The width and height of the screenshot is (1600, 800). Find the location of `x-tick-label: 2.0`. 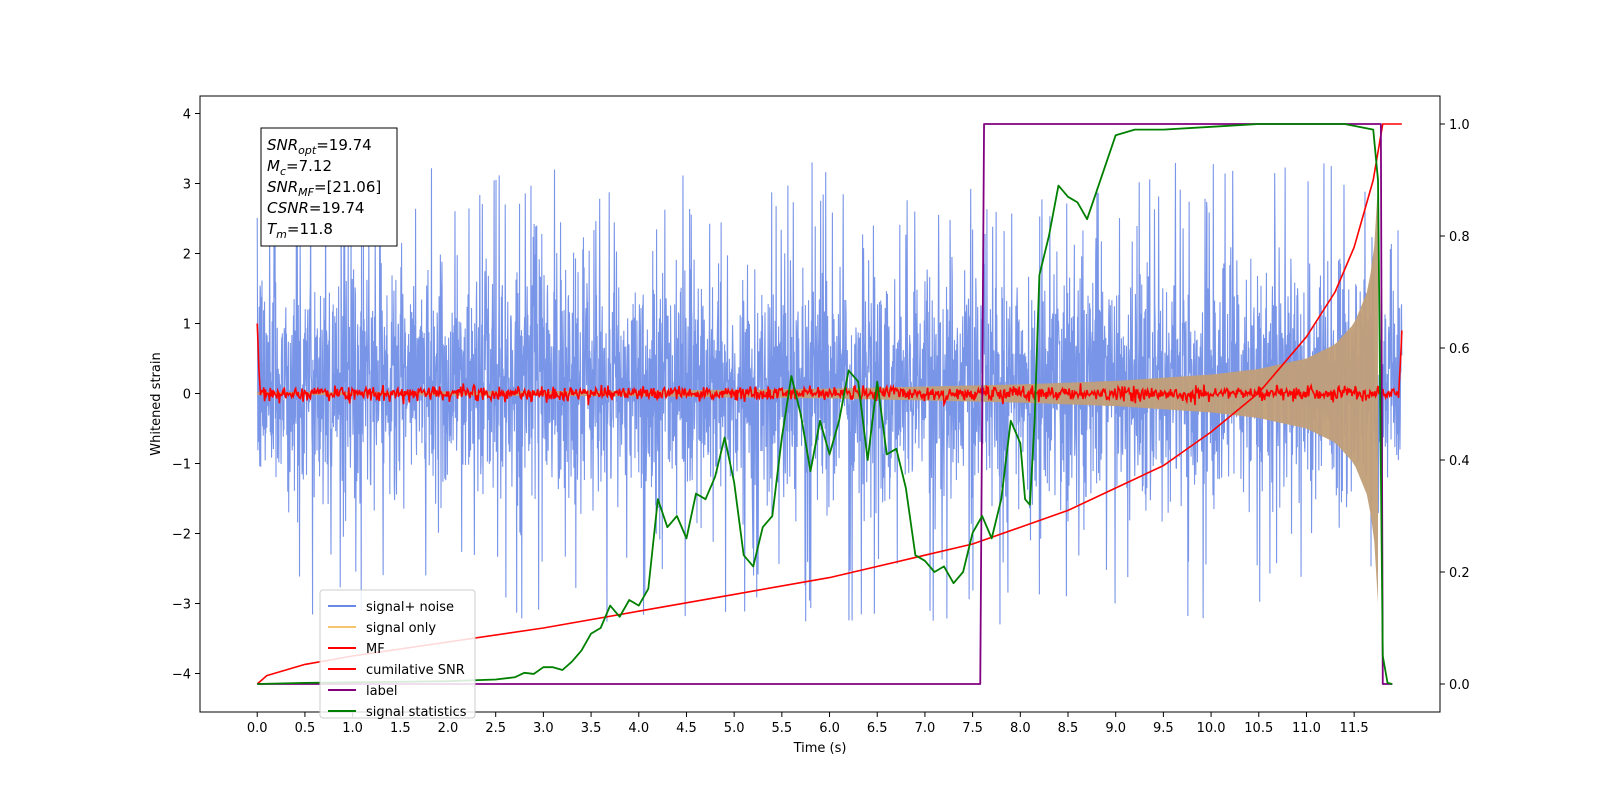

x-tick-label: 2.0 is located at coordinates (448, 728).